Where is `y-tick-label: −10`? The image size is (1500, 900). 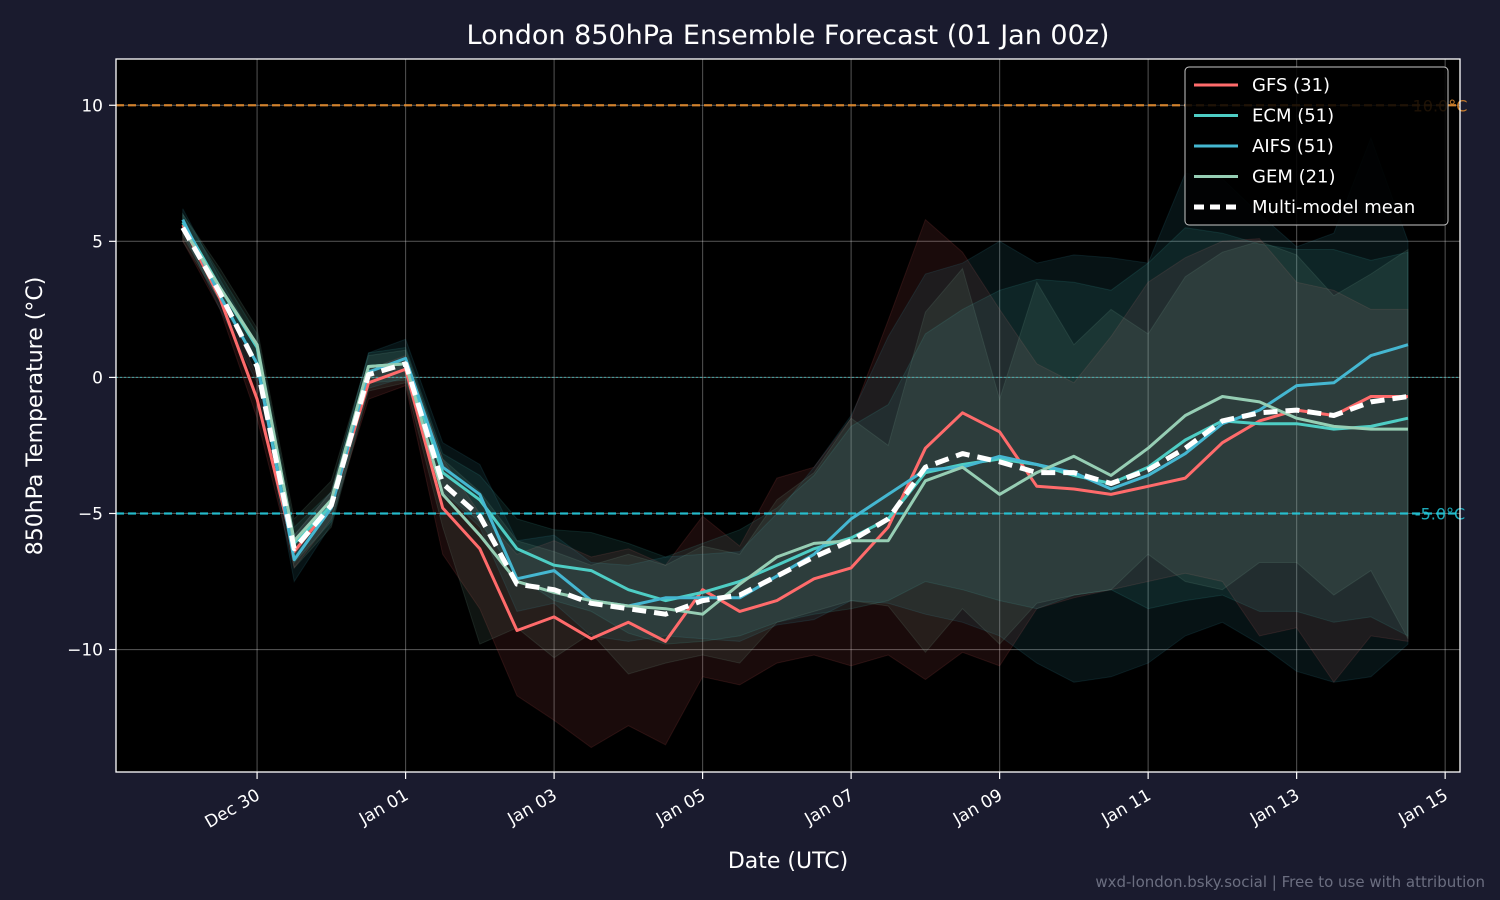 y-tick-label: −10 is located at coordinates (85, 651).